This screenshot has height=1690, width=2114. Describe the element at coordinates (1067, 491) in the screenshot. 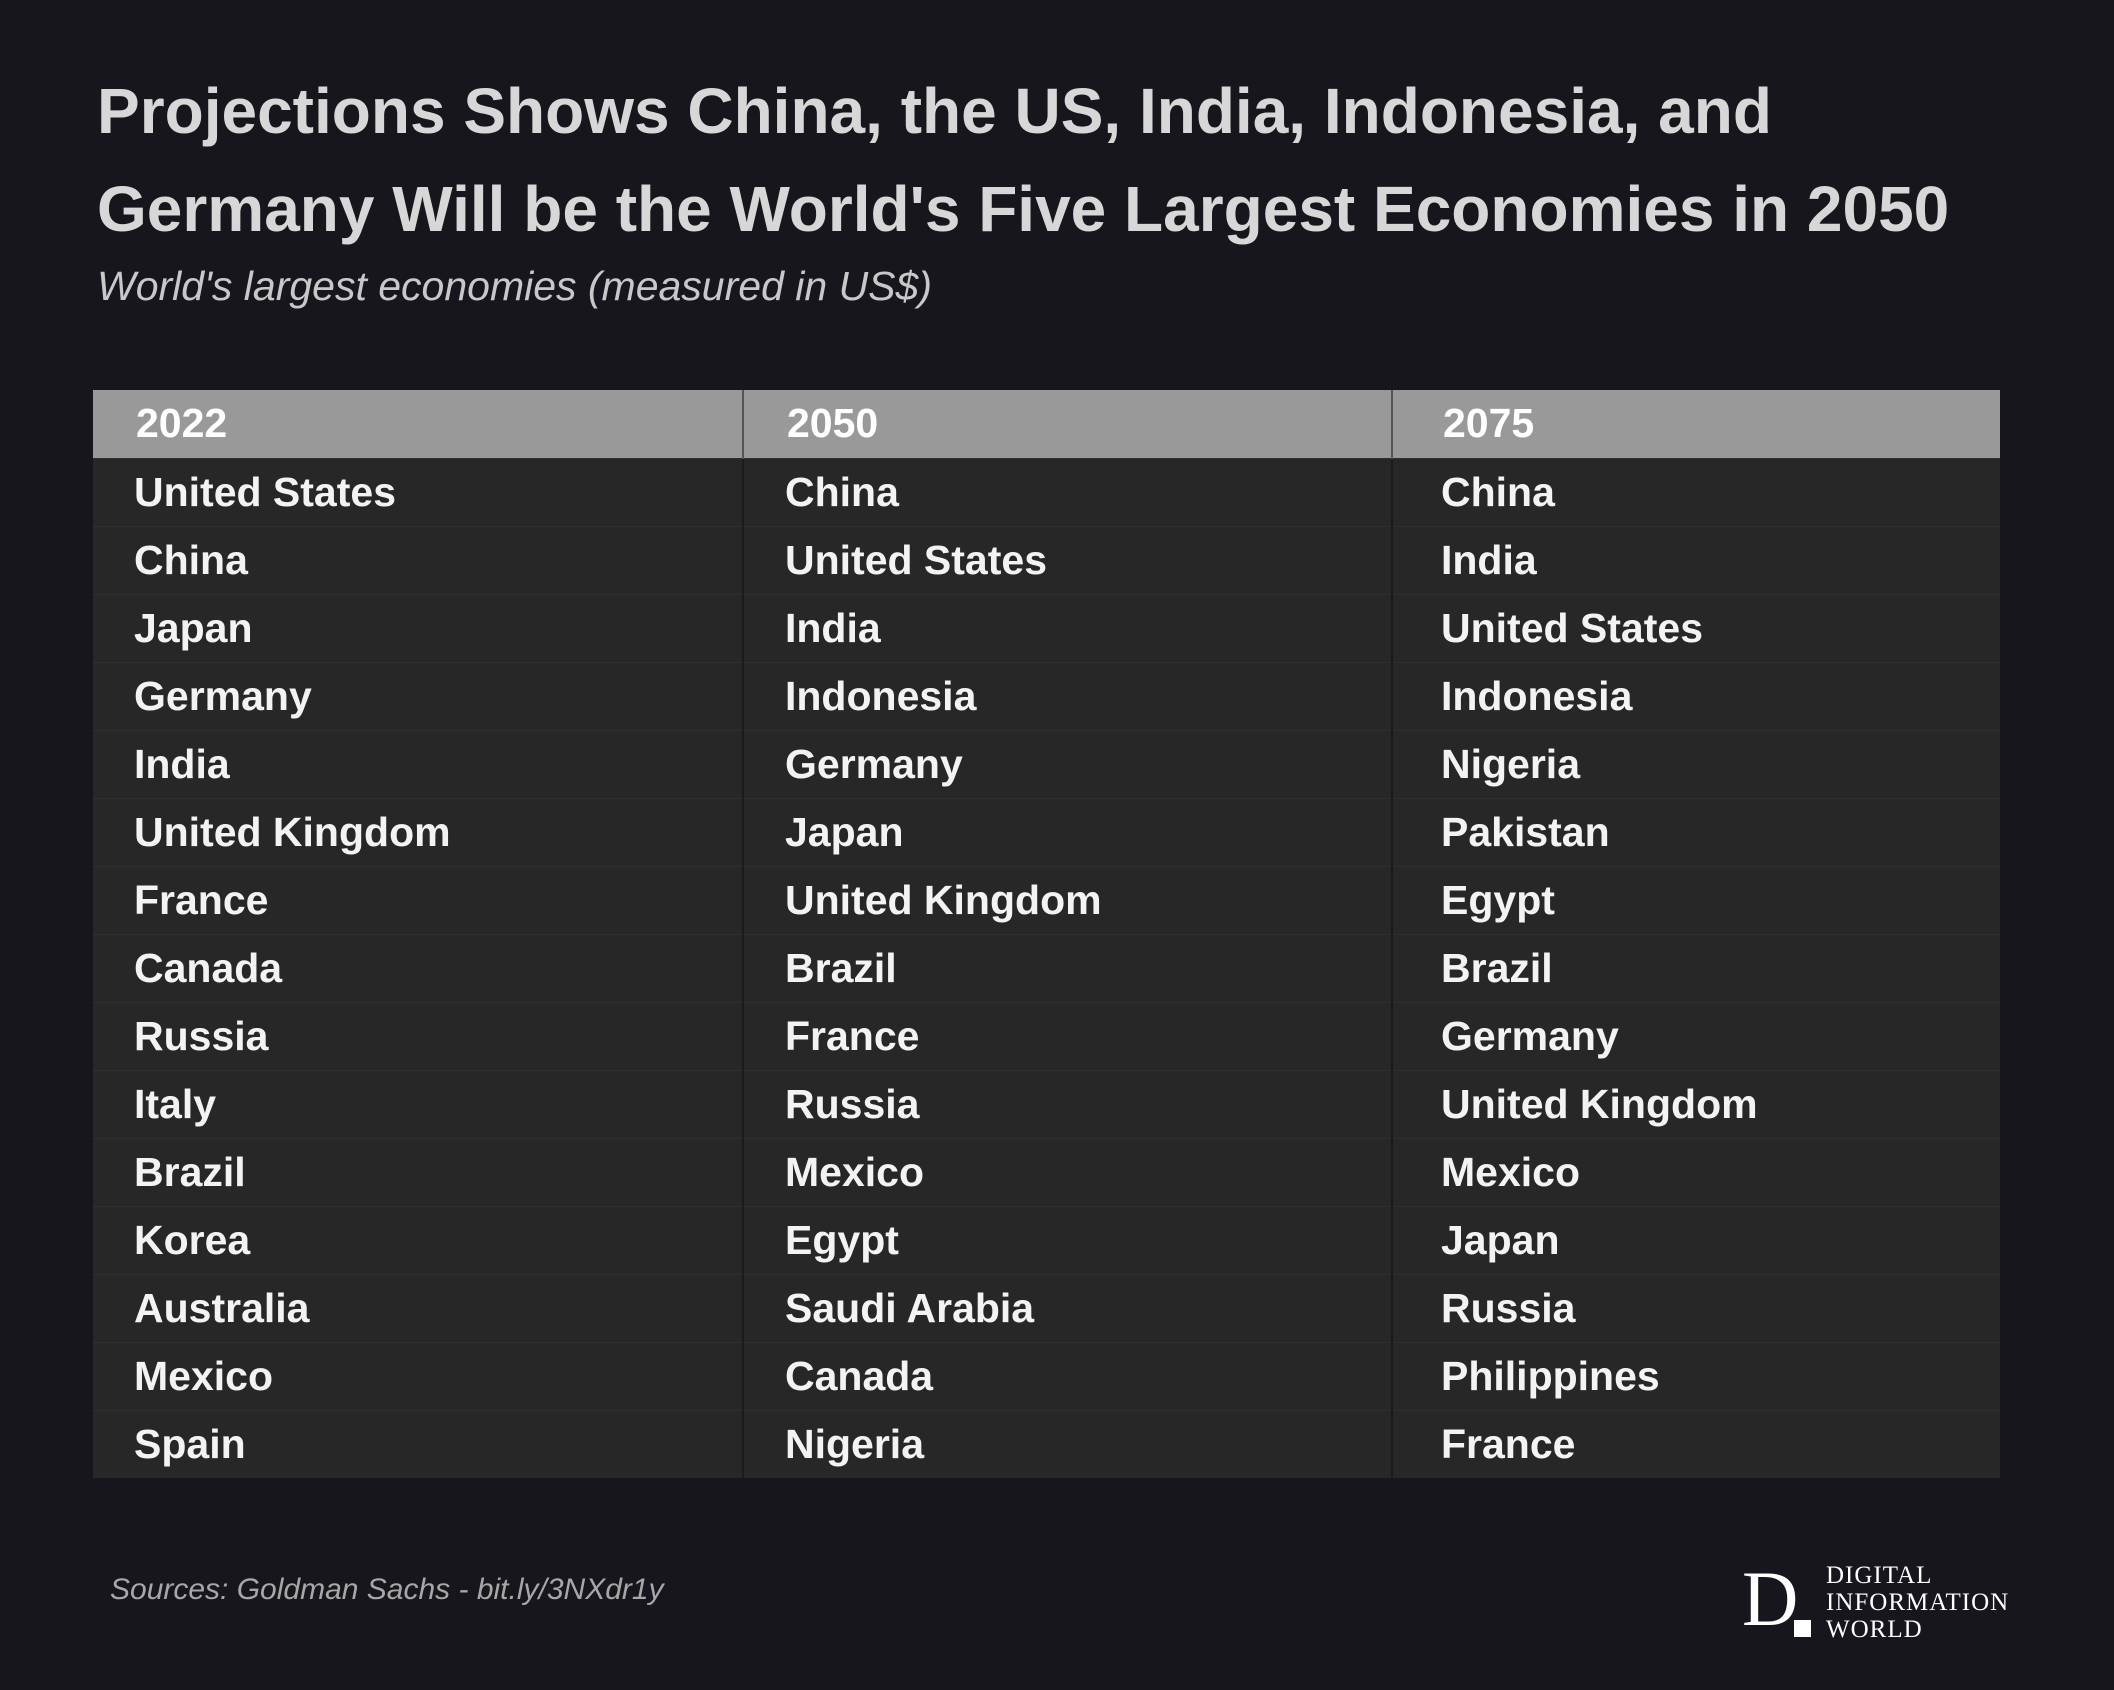

I see `table-cell-2050: China` at that location.